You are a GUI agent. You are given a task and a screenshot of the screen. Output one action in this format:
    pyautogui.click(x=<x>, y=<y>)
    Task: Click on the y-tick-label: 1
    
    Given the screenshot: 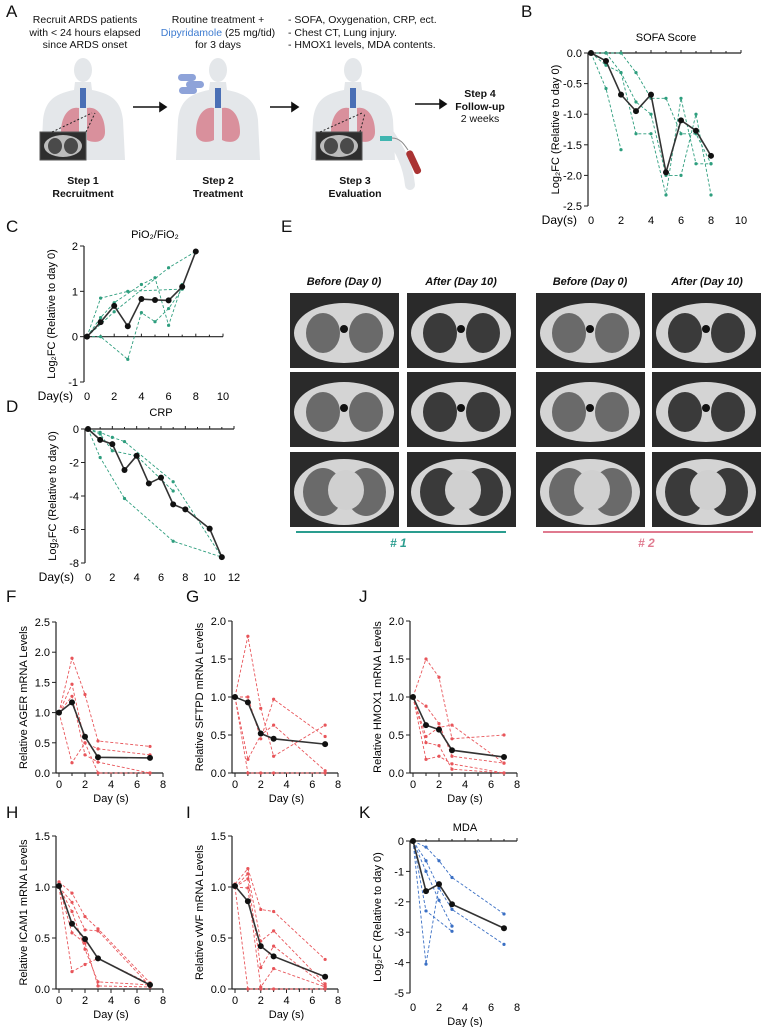 What is the action you would take?
    pyautogui.click(x=75, y=292)
    